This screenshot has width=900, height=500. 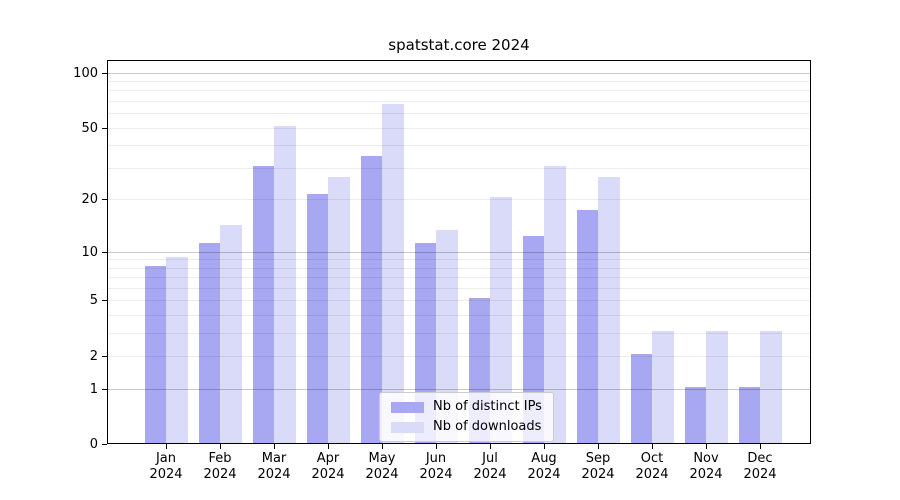 What do you see at coordinates (466, 417) in the screenshot?
I see `legend: Nb of distinct IPs Nb of downloads` at bounding box center [466, 417].